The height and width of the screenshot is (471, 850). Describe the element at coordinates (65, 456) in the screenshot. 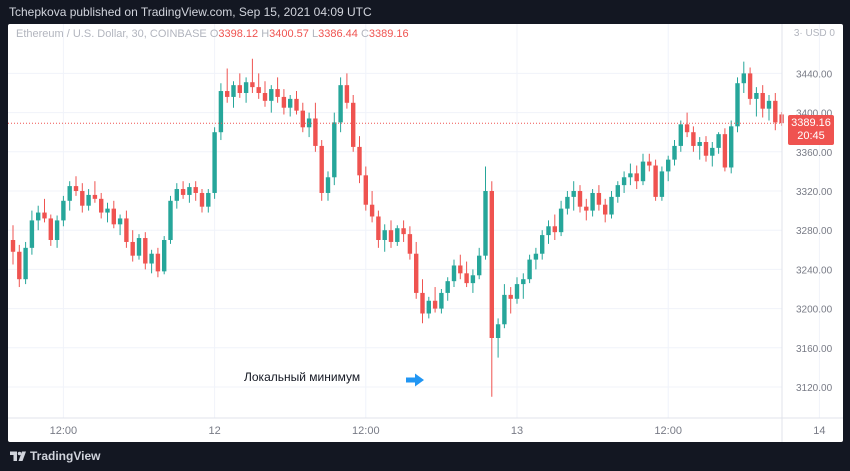

I see `tradingview-brand: TradingView` at that location.